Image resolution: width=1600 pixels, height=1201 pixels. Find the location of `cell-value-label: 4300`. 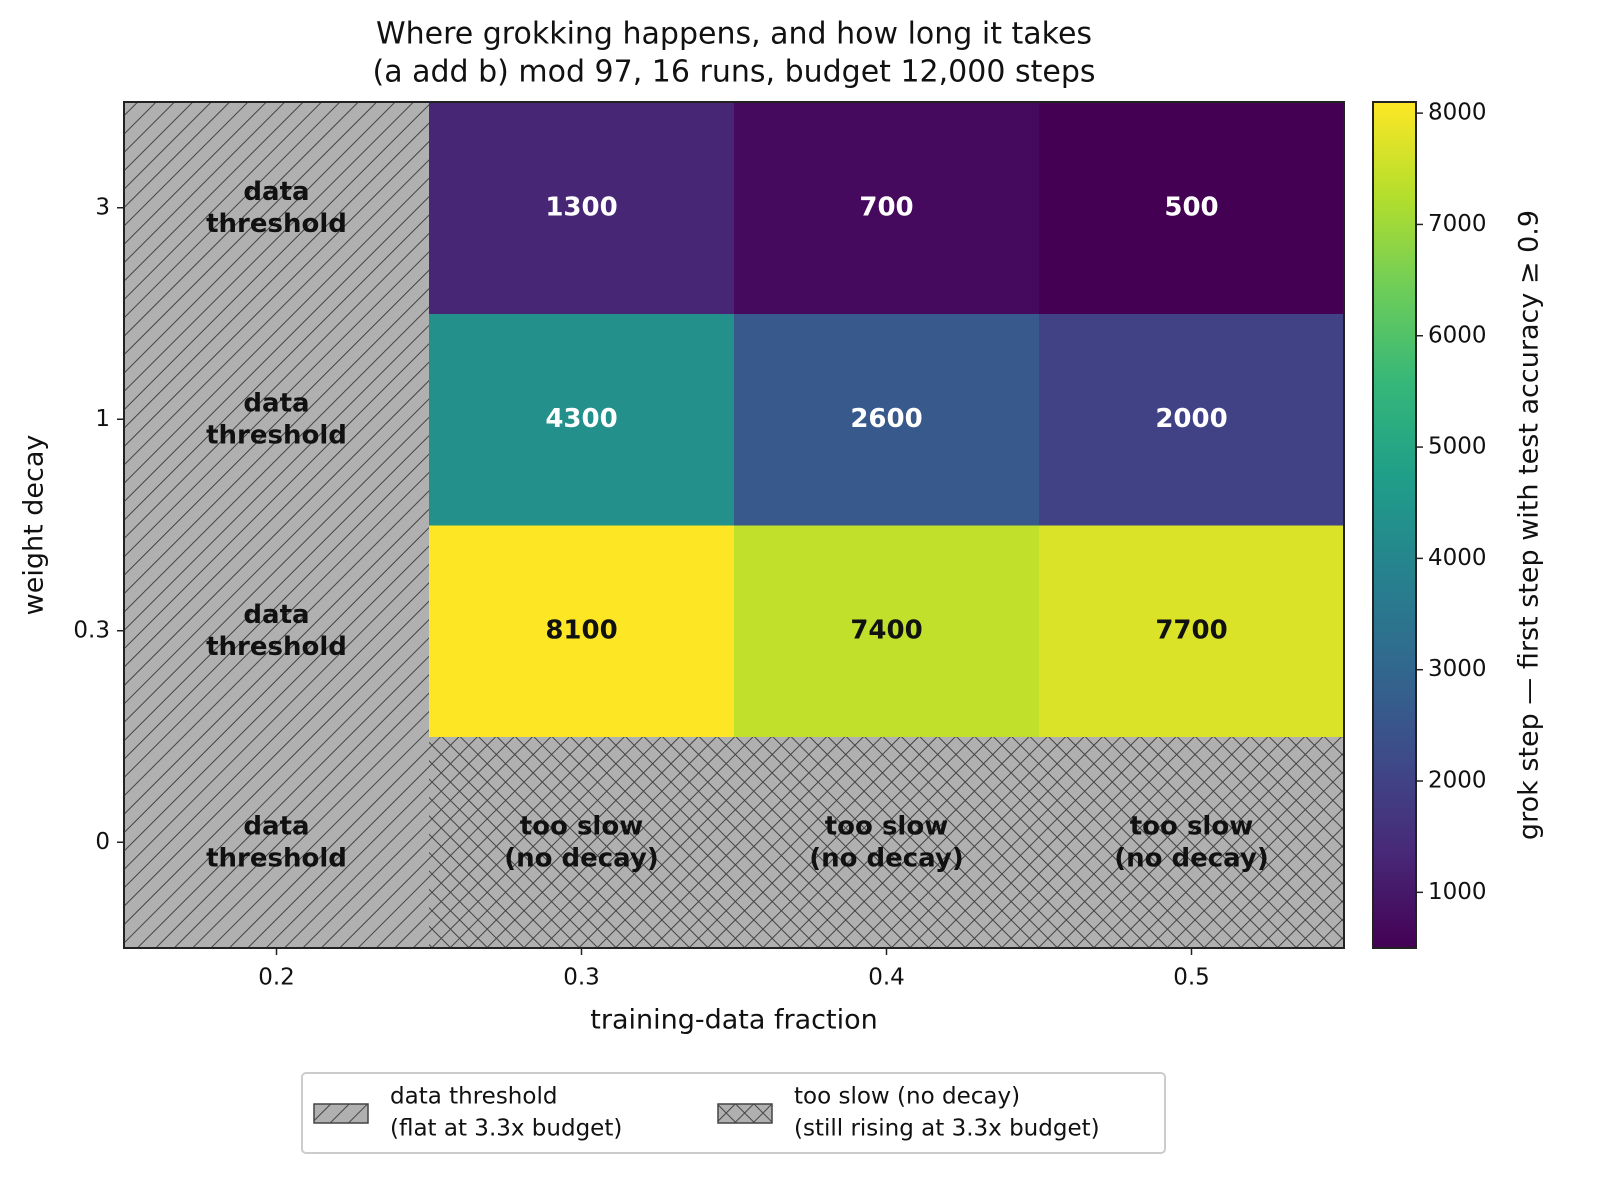

cell-value-label: 4300 is located at coordinates (581, 419).